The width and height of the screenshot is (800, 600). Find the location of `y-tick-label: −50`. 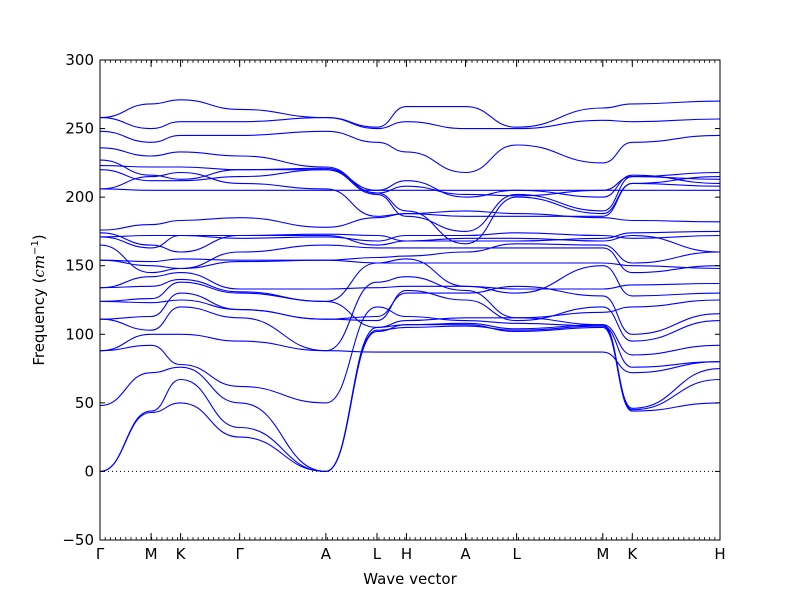

y-tick-label: −50 is located at coordinates (78, 540).